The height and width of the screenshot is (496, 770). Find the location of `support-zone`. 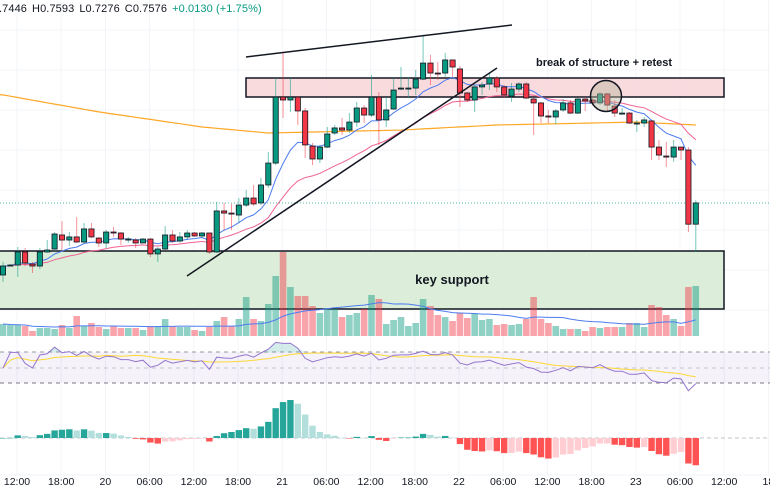

support-zone is located at coordinates (362, 280).